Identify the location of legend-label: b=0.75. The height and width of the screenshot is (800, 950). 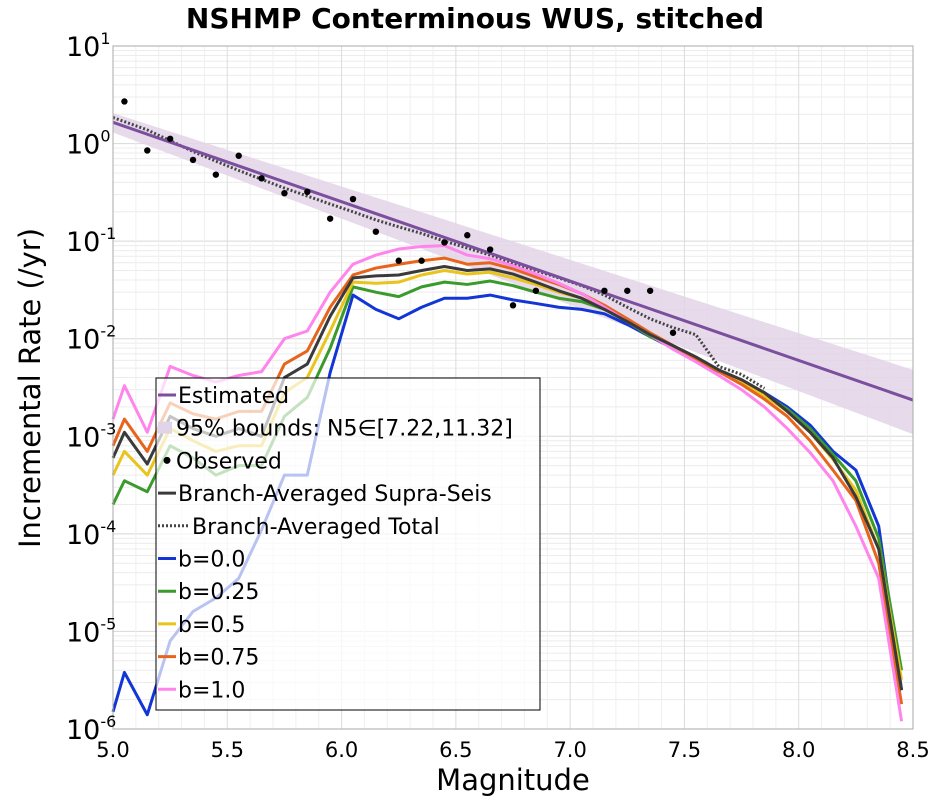
(218, 658).